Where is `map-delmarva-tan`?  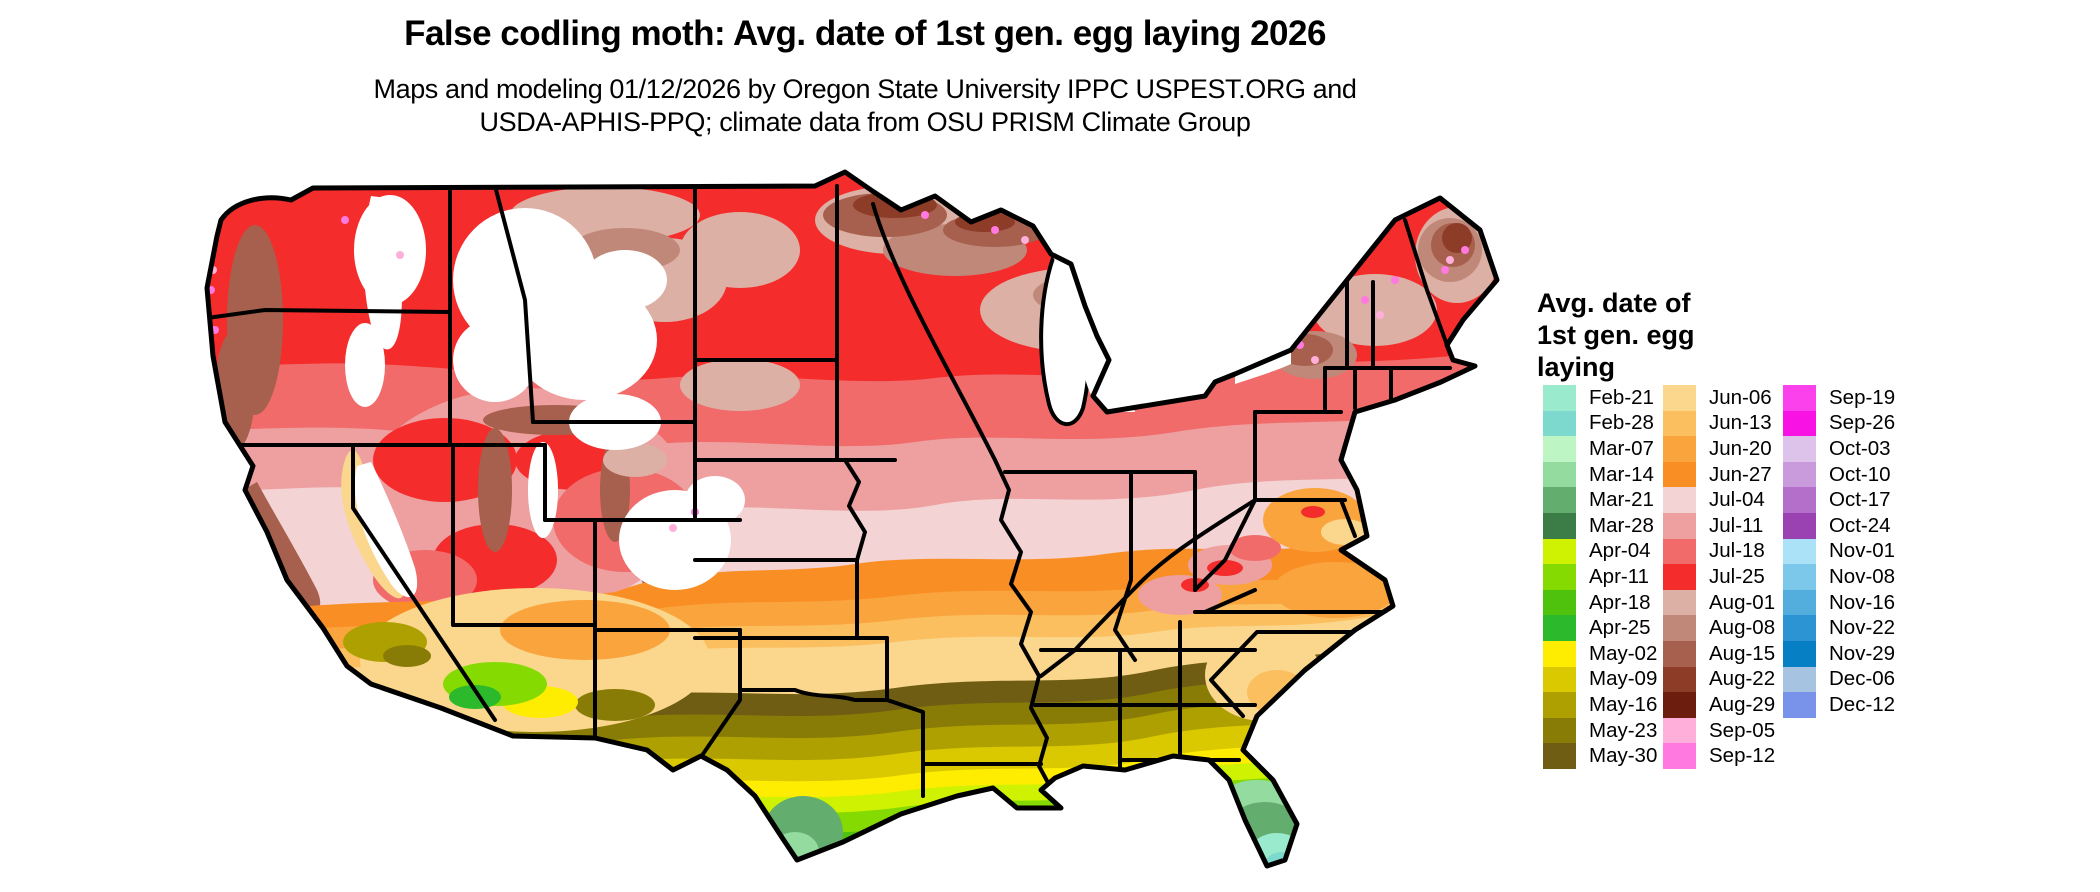
map-delmarva-tan is located at coordinates (1345, 532).